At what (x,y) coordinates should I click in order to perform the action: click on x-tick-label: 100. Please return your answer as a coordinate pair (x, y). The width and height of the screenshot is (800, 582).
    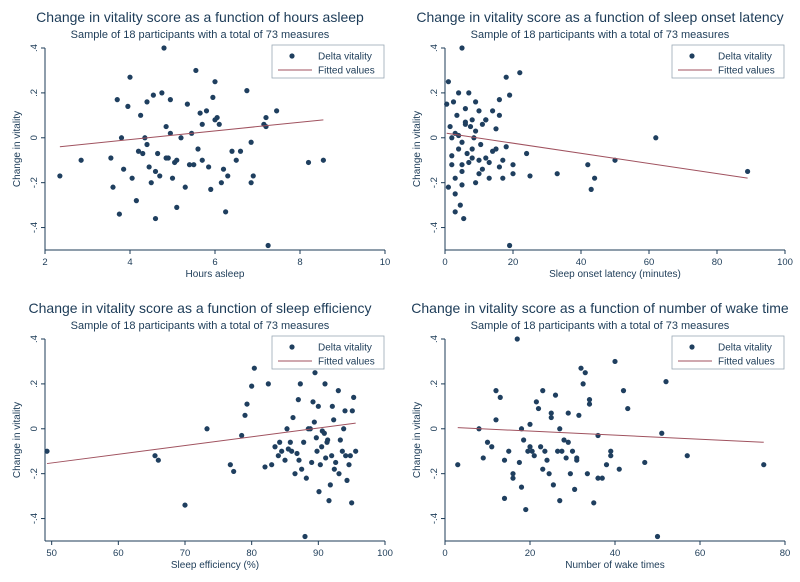
    Looking at the image, I should click on (785, 262).